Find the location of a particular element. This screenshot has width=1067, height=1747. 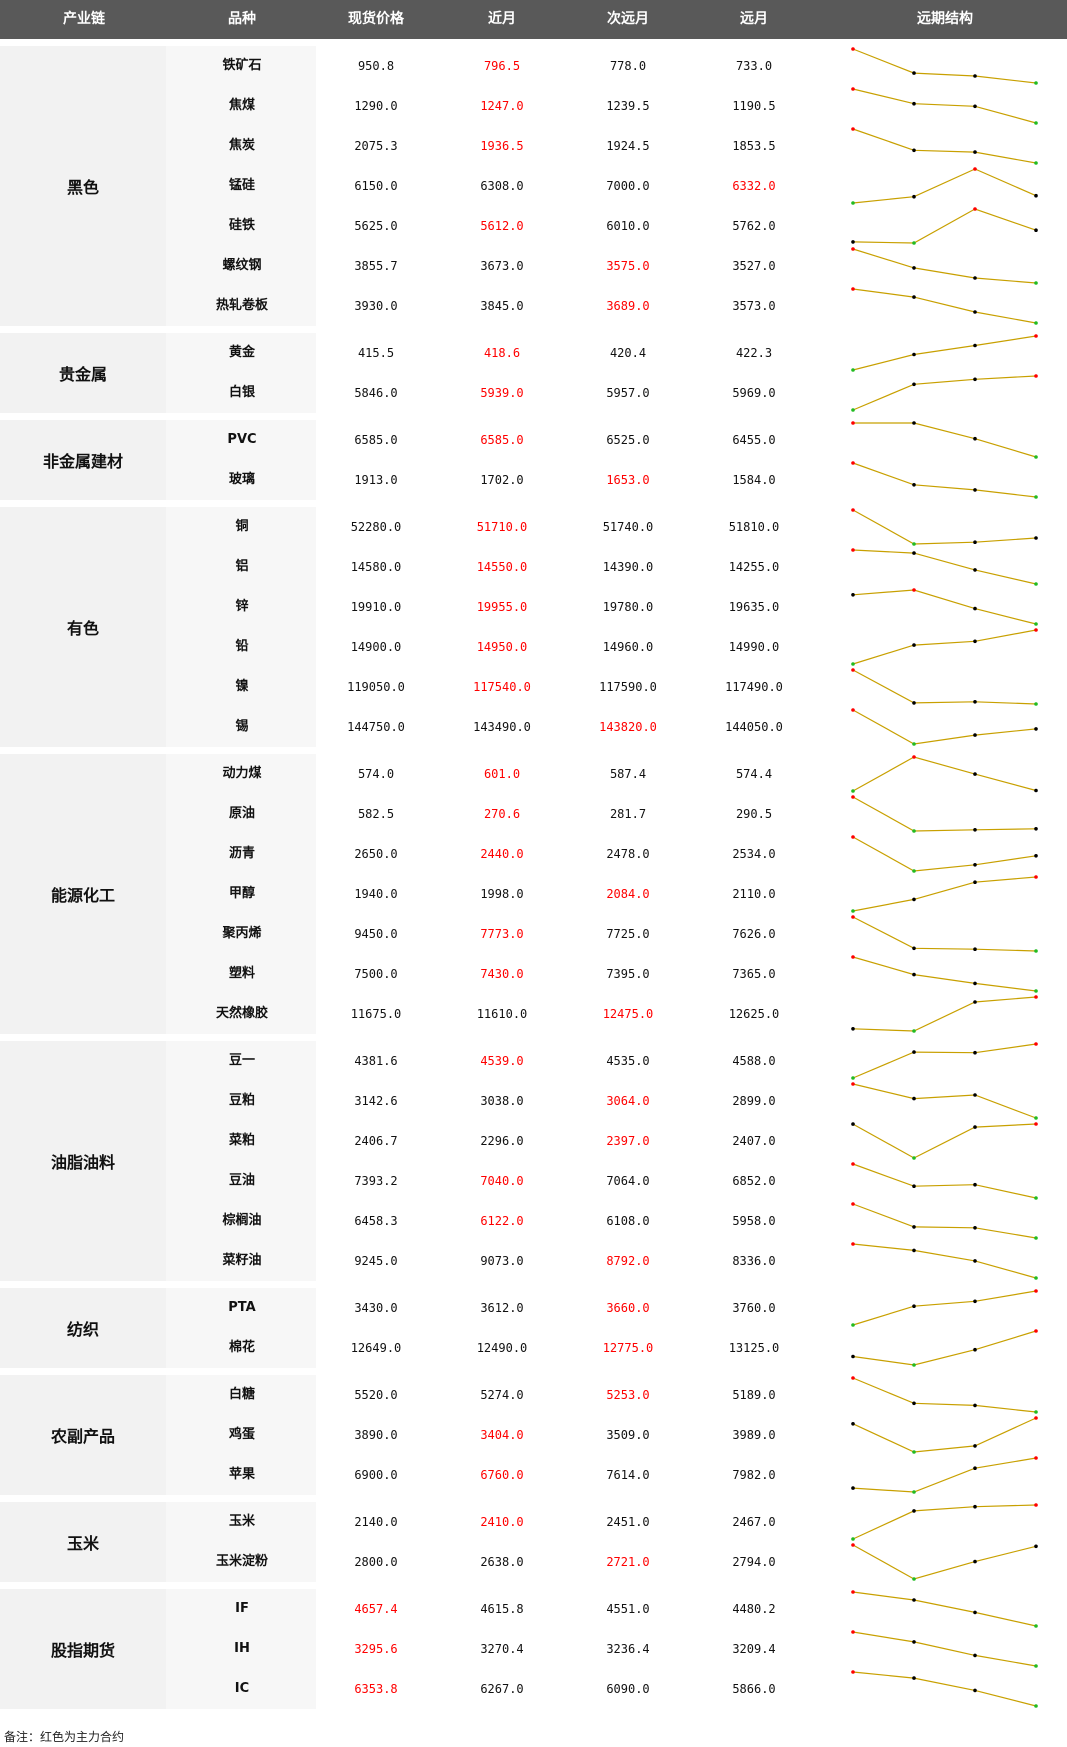

price-near: 2638.0 is located at coordinates (502, 1562).